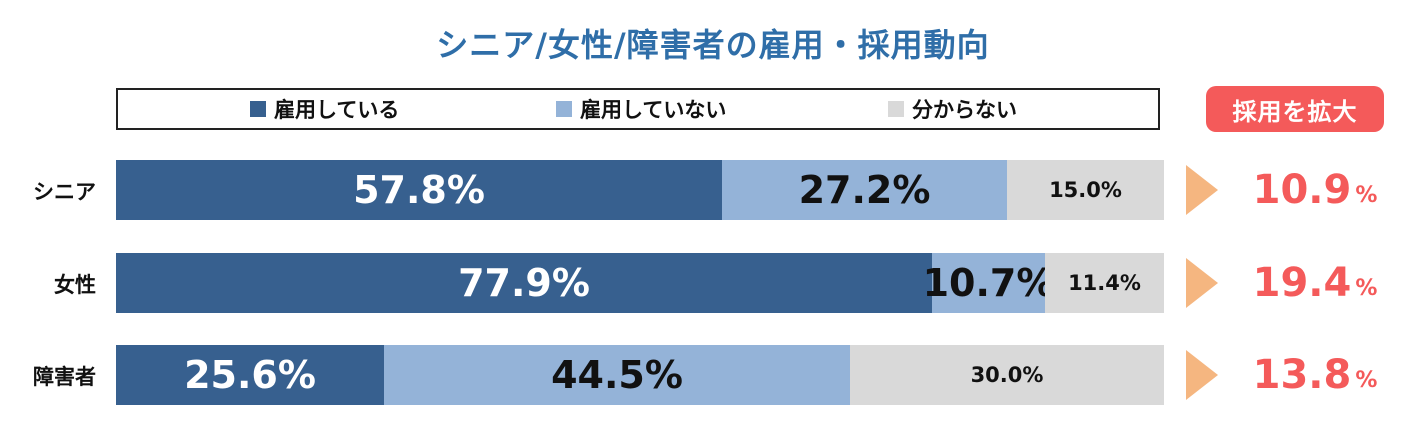 The width and height of the screenshot is (1426, 428). What do you see at coordinates (75, 285) in the screenshot?
I see `category-label: 女性` at bounding box center [75, 285].